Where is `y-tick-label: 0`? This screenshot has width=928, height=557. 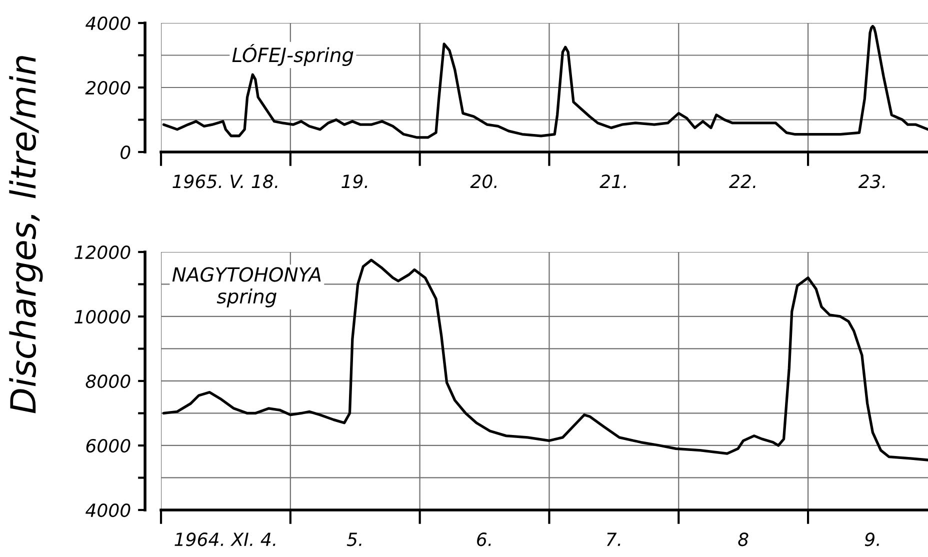
y-tick-label: 0 is located at coordinates (125, 152).